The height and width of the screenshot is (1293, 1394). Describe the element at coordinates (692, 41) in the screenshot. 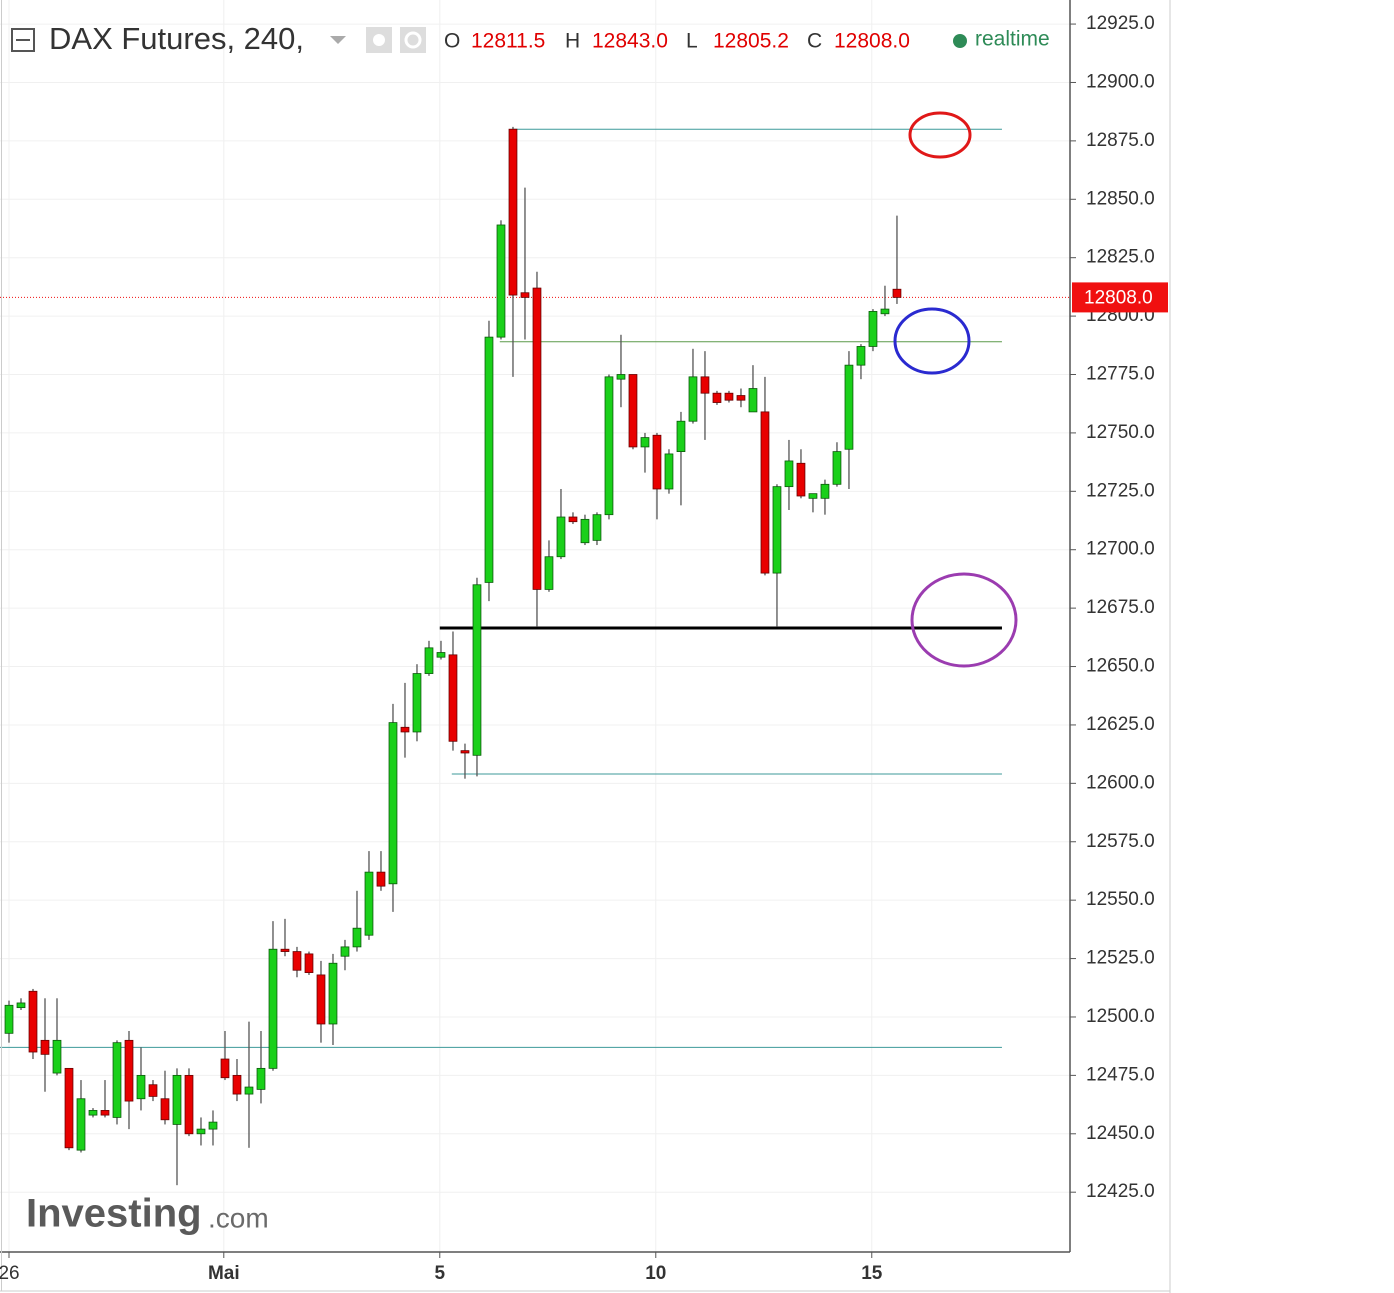

I see `ohlc-label: L` at that location.